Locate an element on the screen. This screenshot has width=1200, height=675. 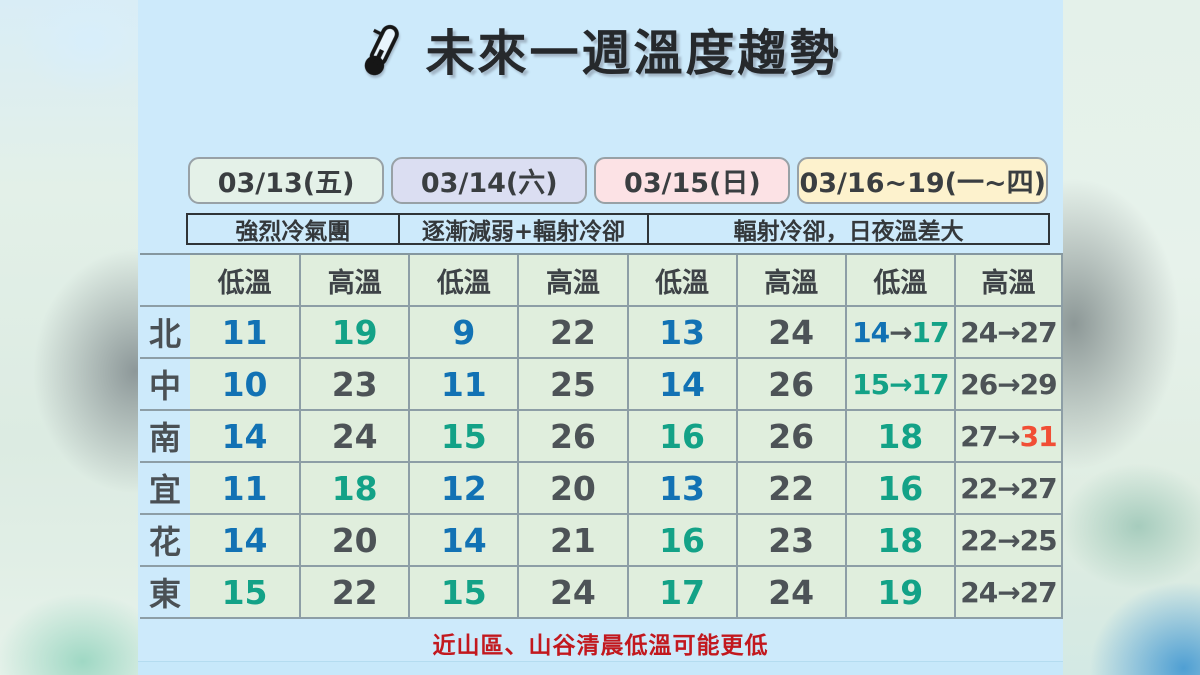
temp-cell: 25 is located at coordinates (572, 385).